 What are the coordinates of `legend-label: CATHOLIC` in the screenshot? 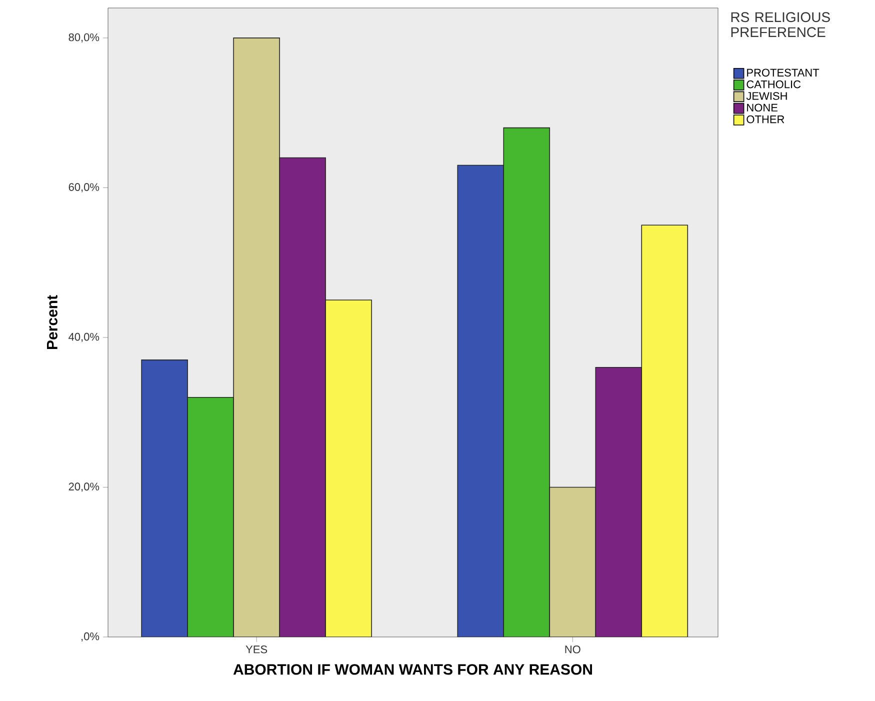 It's located at (773, 84).